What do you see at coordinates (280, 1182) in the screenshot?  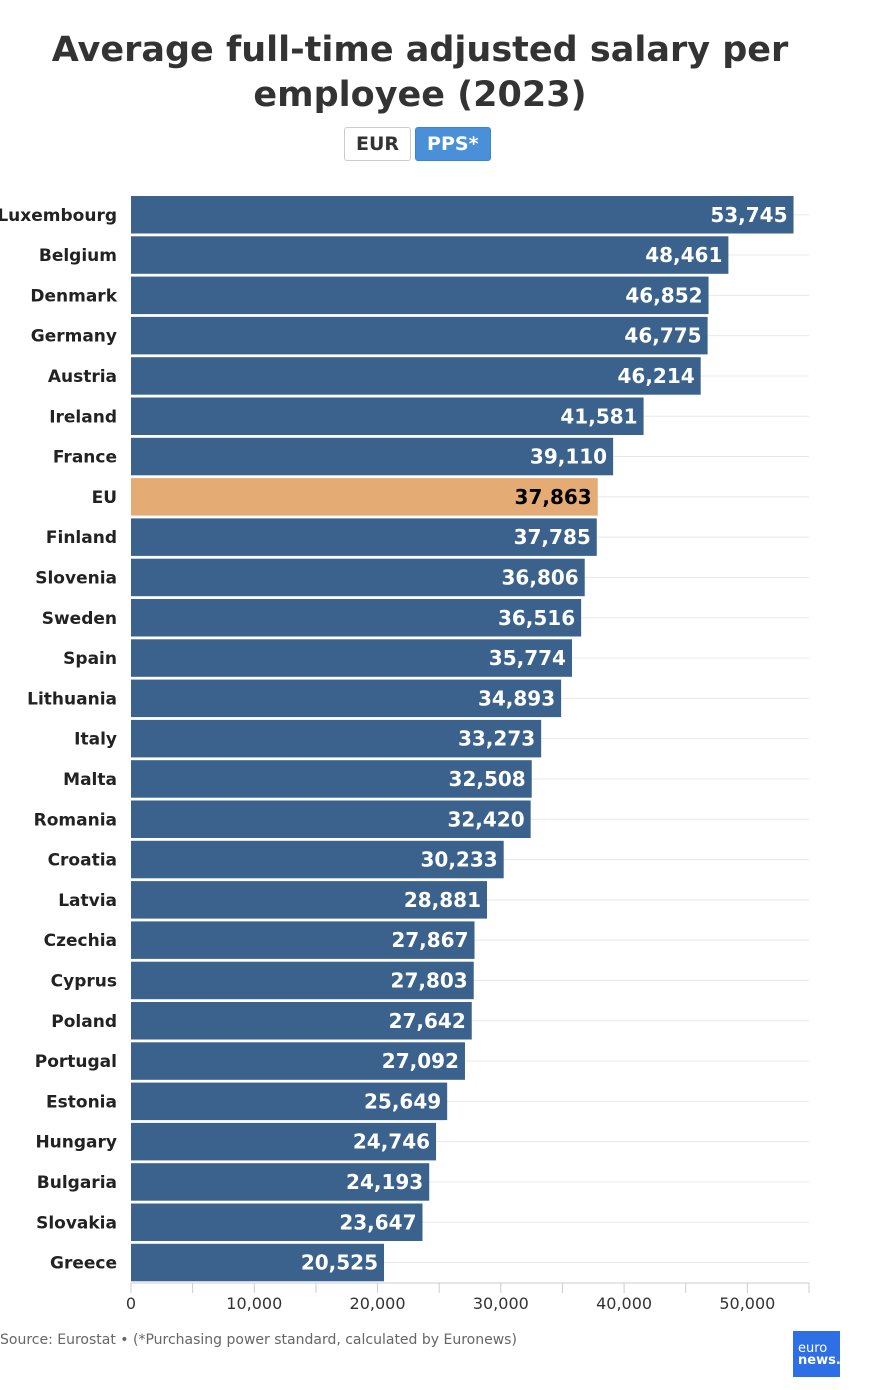 I see `bar-bulgaria` at bounding box center [280, 1182].